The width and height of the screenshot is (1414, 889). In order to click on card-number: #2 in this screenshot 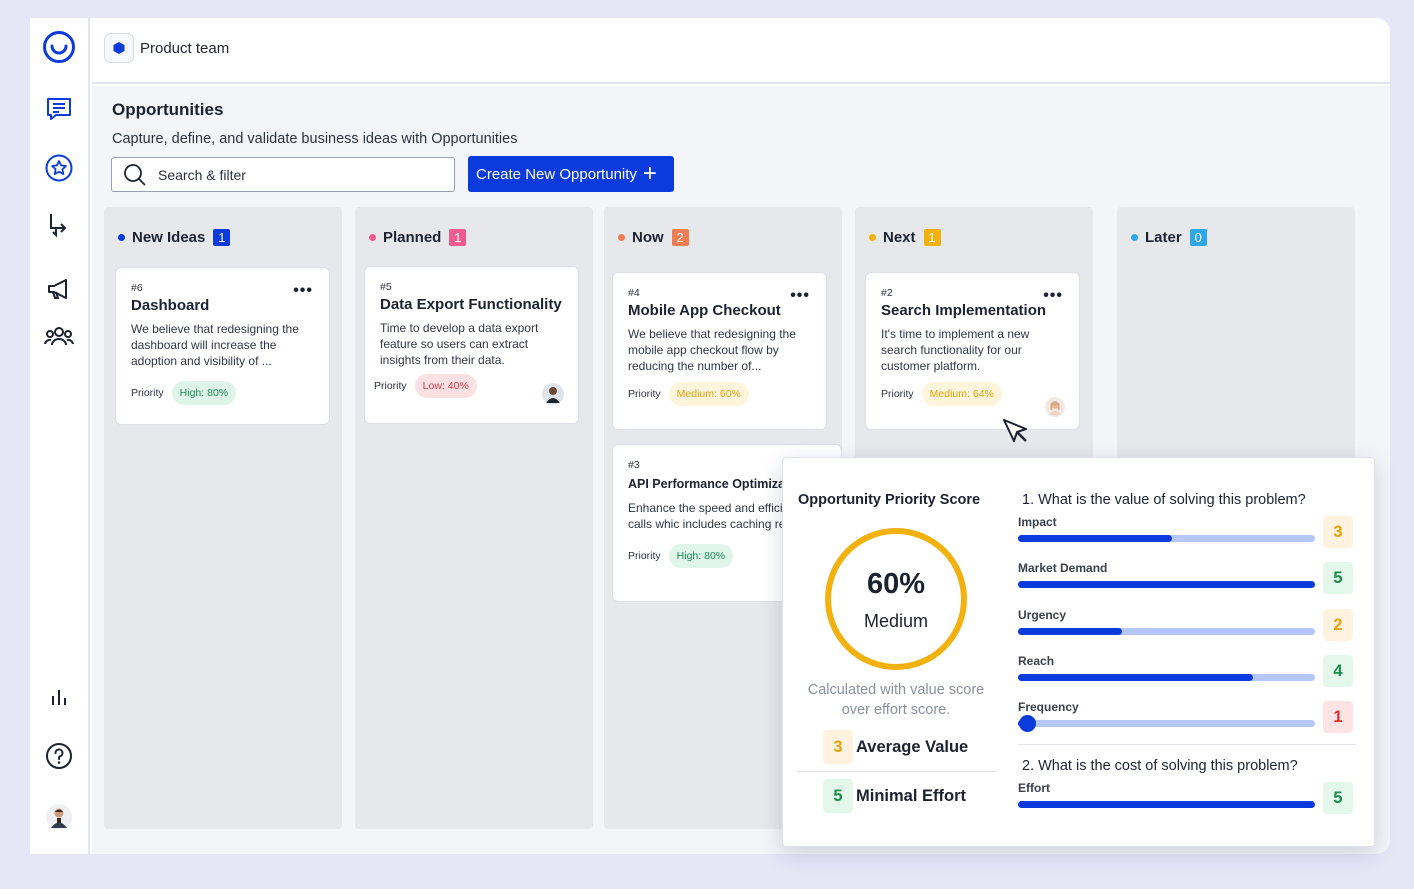, I will do `click(887, 293)`.